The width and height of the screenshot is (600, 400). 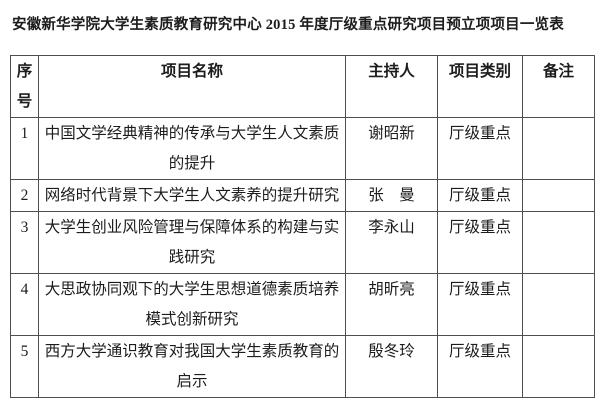 I want to click on cell-name: 大学生创业风险管理与保障体系的构建与实践研究, so click(x=192, y=242).